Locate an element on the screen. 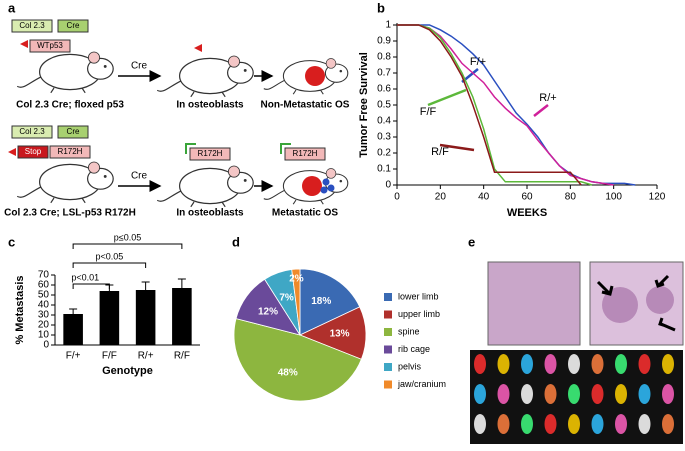  x-tick-label: 80 is located at coordinates (571, 197).